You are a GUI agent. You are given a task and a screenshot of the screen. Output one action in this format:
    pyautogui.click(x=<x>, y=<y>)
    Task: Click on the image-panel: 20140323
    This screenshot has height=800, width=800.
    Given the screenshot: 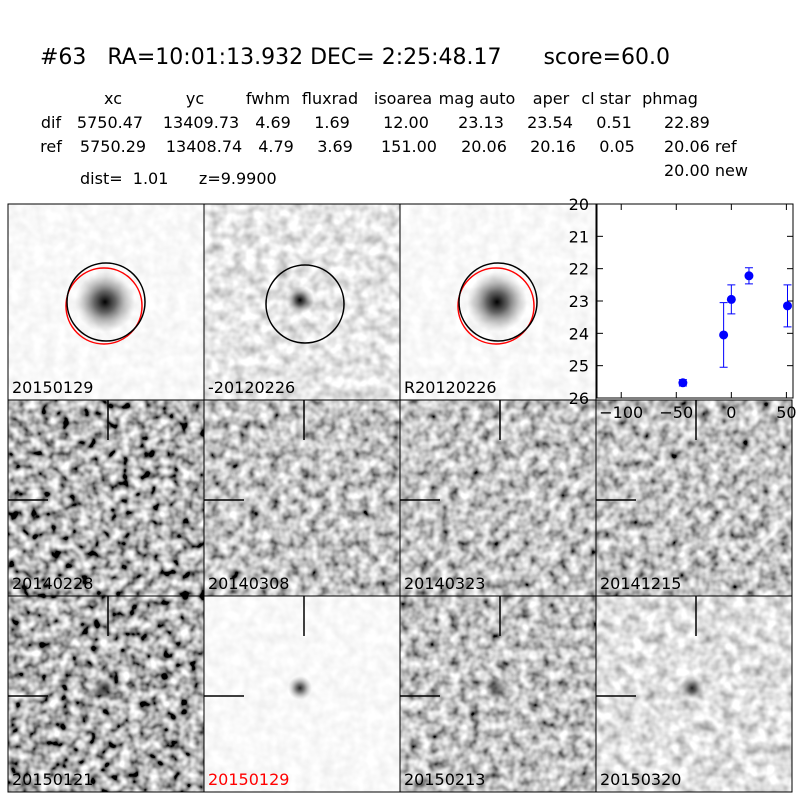 What is the action you would take?
    pyautogui.click(x=498, y=498)
    